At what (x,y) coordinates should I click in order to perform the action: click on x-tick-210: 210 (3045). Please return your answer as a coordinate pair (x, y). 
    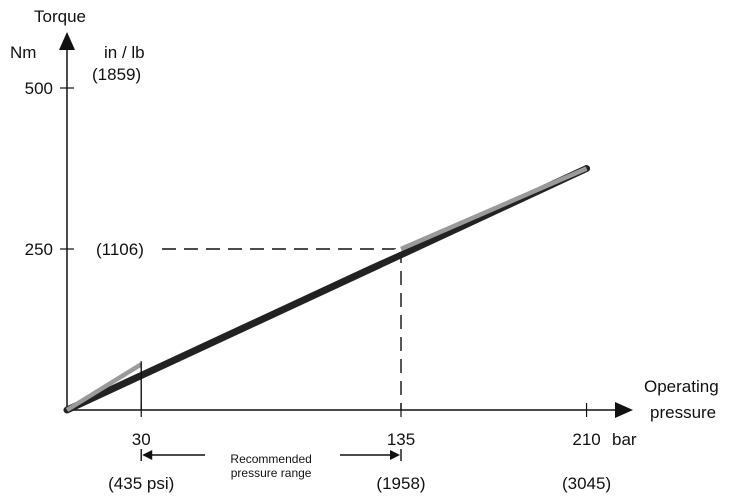
    Looking at the image, I should click on (586, 448).